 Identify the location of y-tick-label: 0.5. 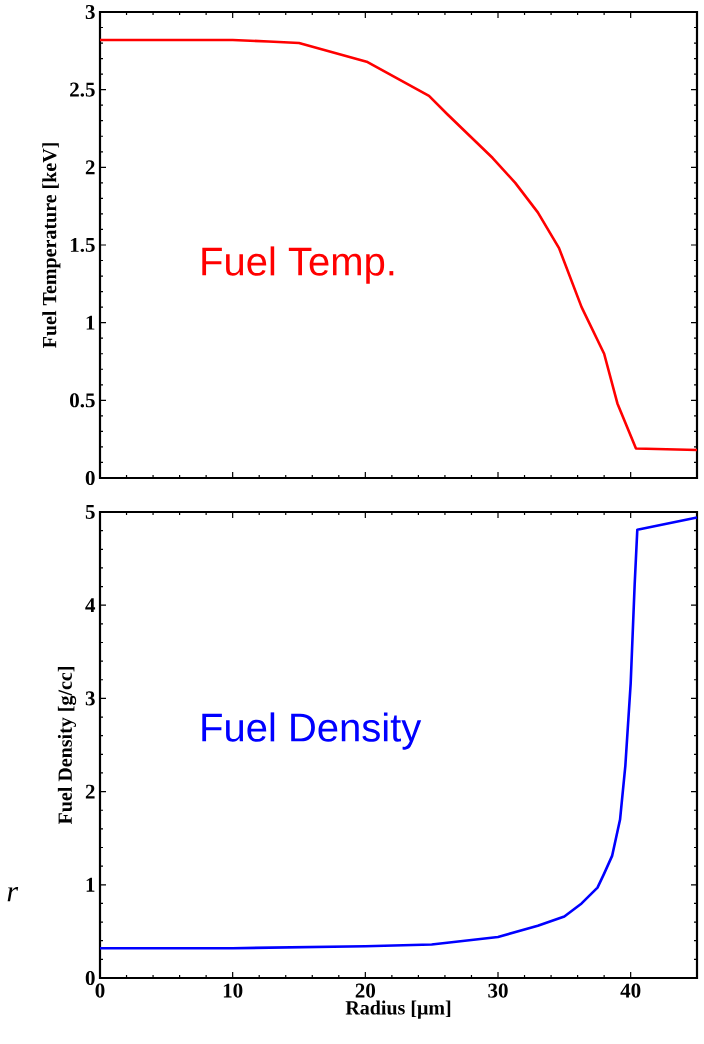
(82, 400).